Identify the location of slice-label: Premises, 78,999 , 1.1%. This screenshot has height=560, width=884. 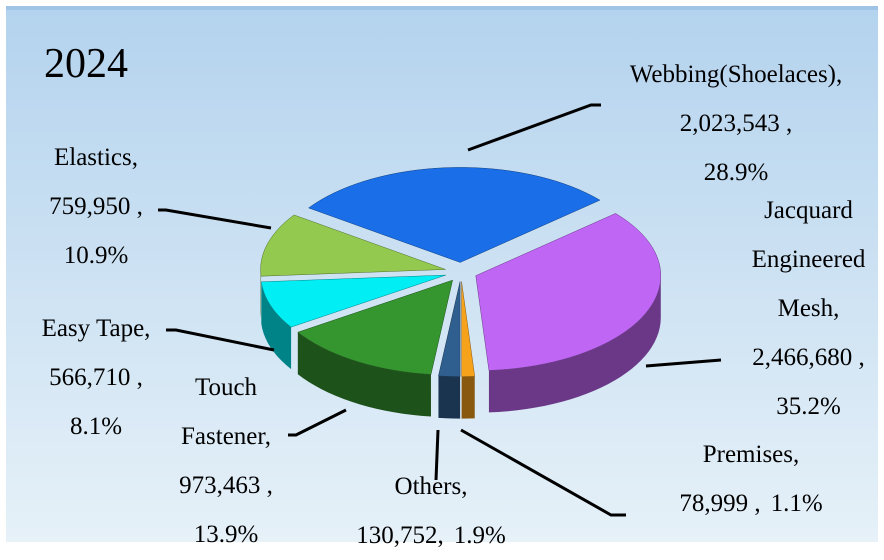
(751, 479).